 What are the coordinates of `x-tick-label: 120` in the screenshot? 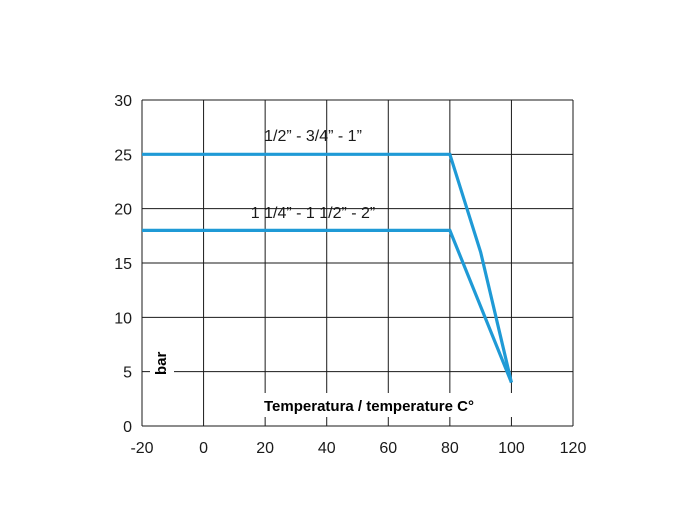 It's located at (573, 448).